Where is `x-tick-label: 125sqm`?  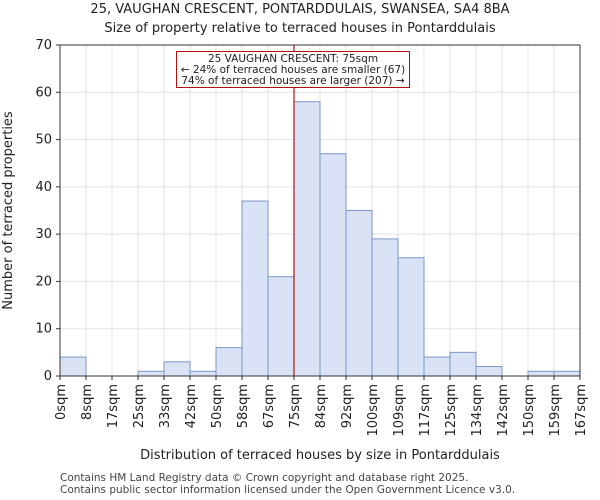
x-tick-label: 125sqm is located at coordinates (451, 410).